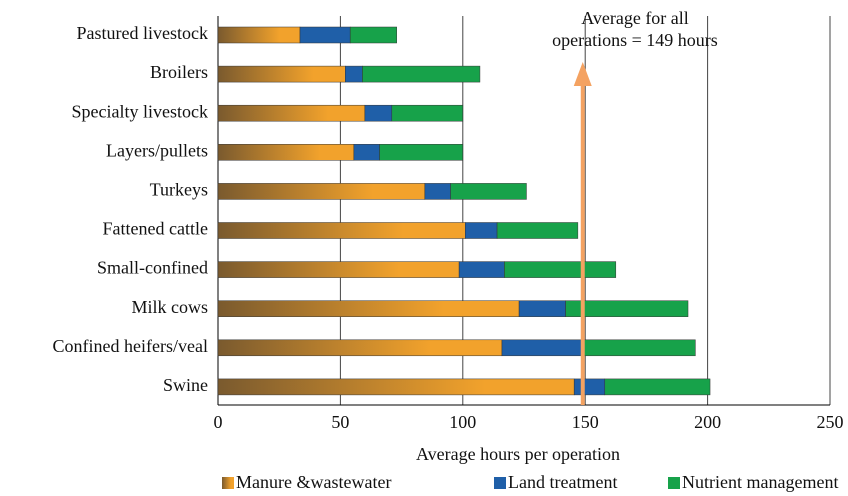  I want to click on x-tick-label: 0, so click(218, 422).